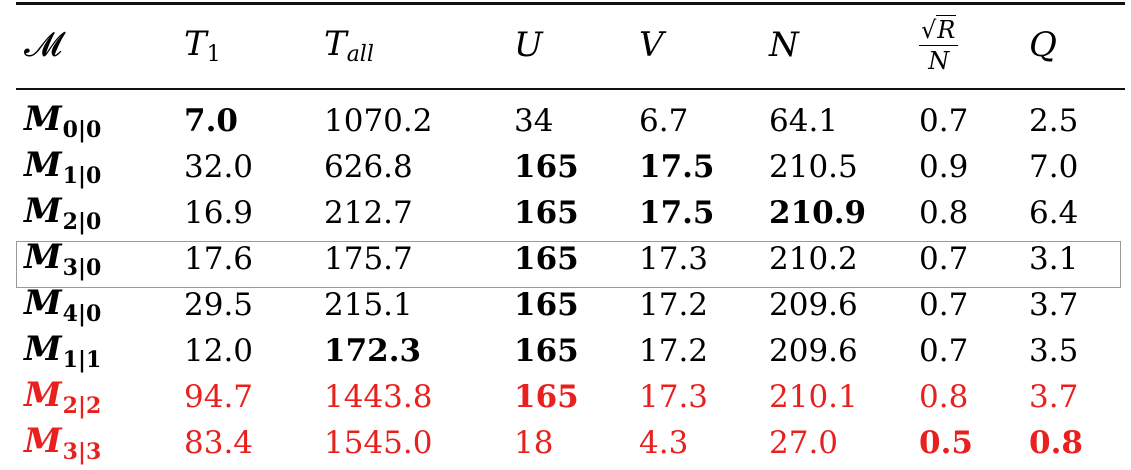 The height and width of the screenshot is (470, 1131). What do you see at coordinates (1054, 351) in the screenshot?
I see `cell-q: 3.5` at bounding box center [1054, 351].